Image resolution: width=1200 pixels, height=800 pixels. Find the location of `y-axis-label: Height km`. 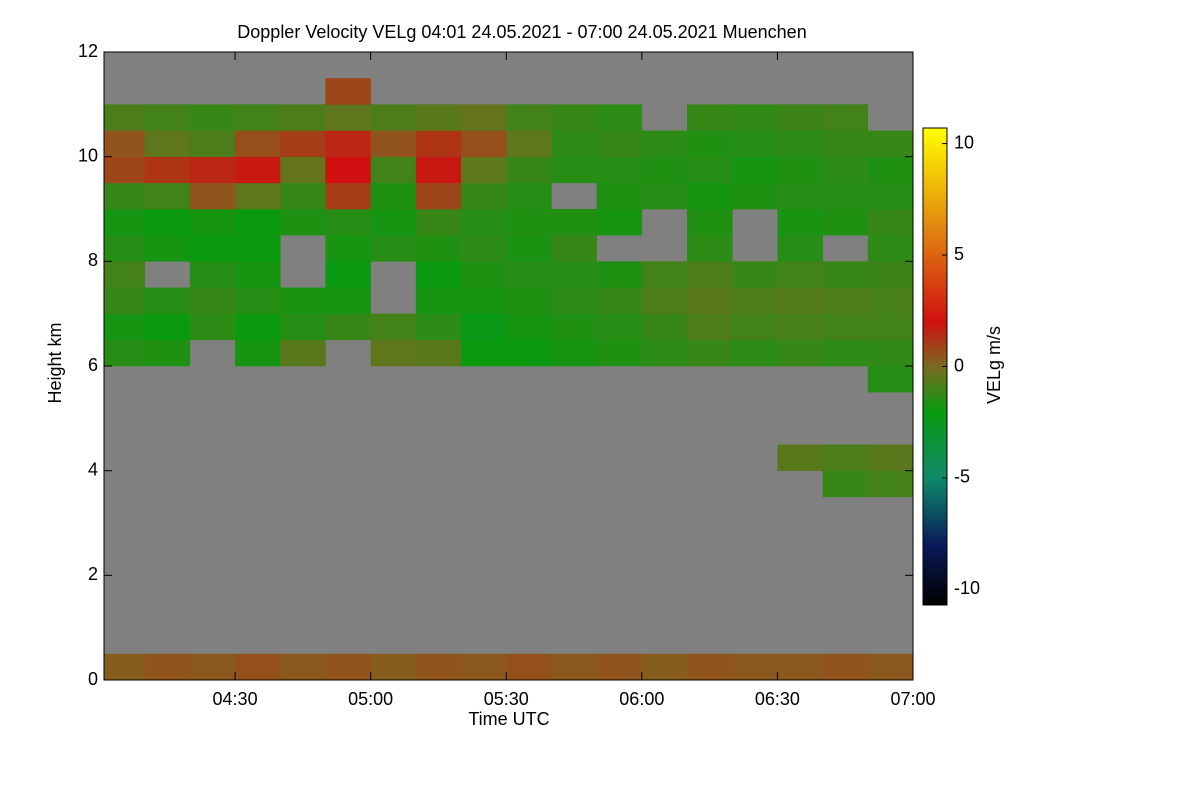

y-axis-label: Height km is located at coordinates (55, 362).